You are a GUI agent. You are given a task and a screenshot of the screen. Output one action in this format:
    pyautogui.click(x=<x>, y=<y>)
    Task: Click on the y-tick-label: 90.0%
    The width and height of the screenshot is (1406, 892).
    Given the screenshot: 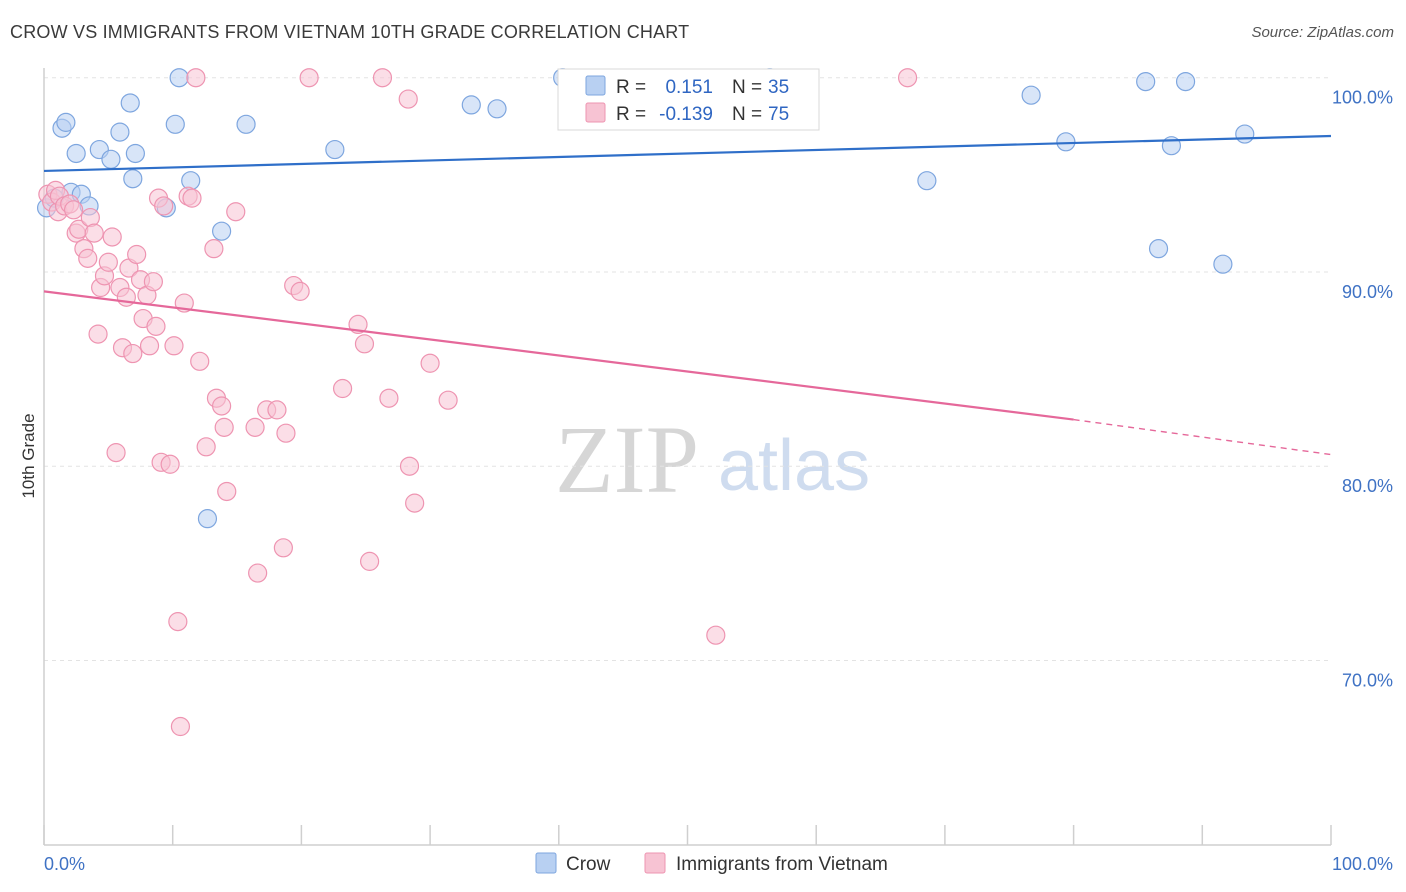 What is the action you would take?
    pyautogui.click(x=1367, y=292)
    